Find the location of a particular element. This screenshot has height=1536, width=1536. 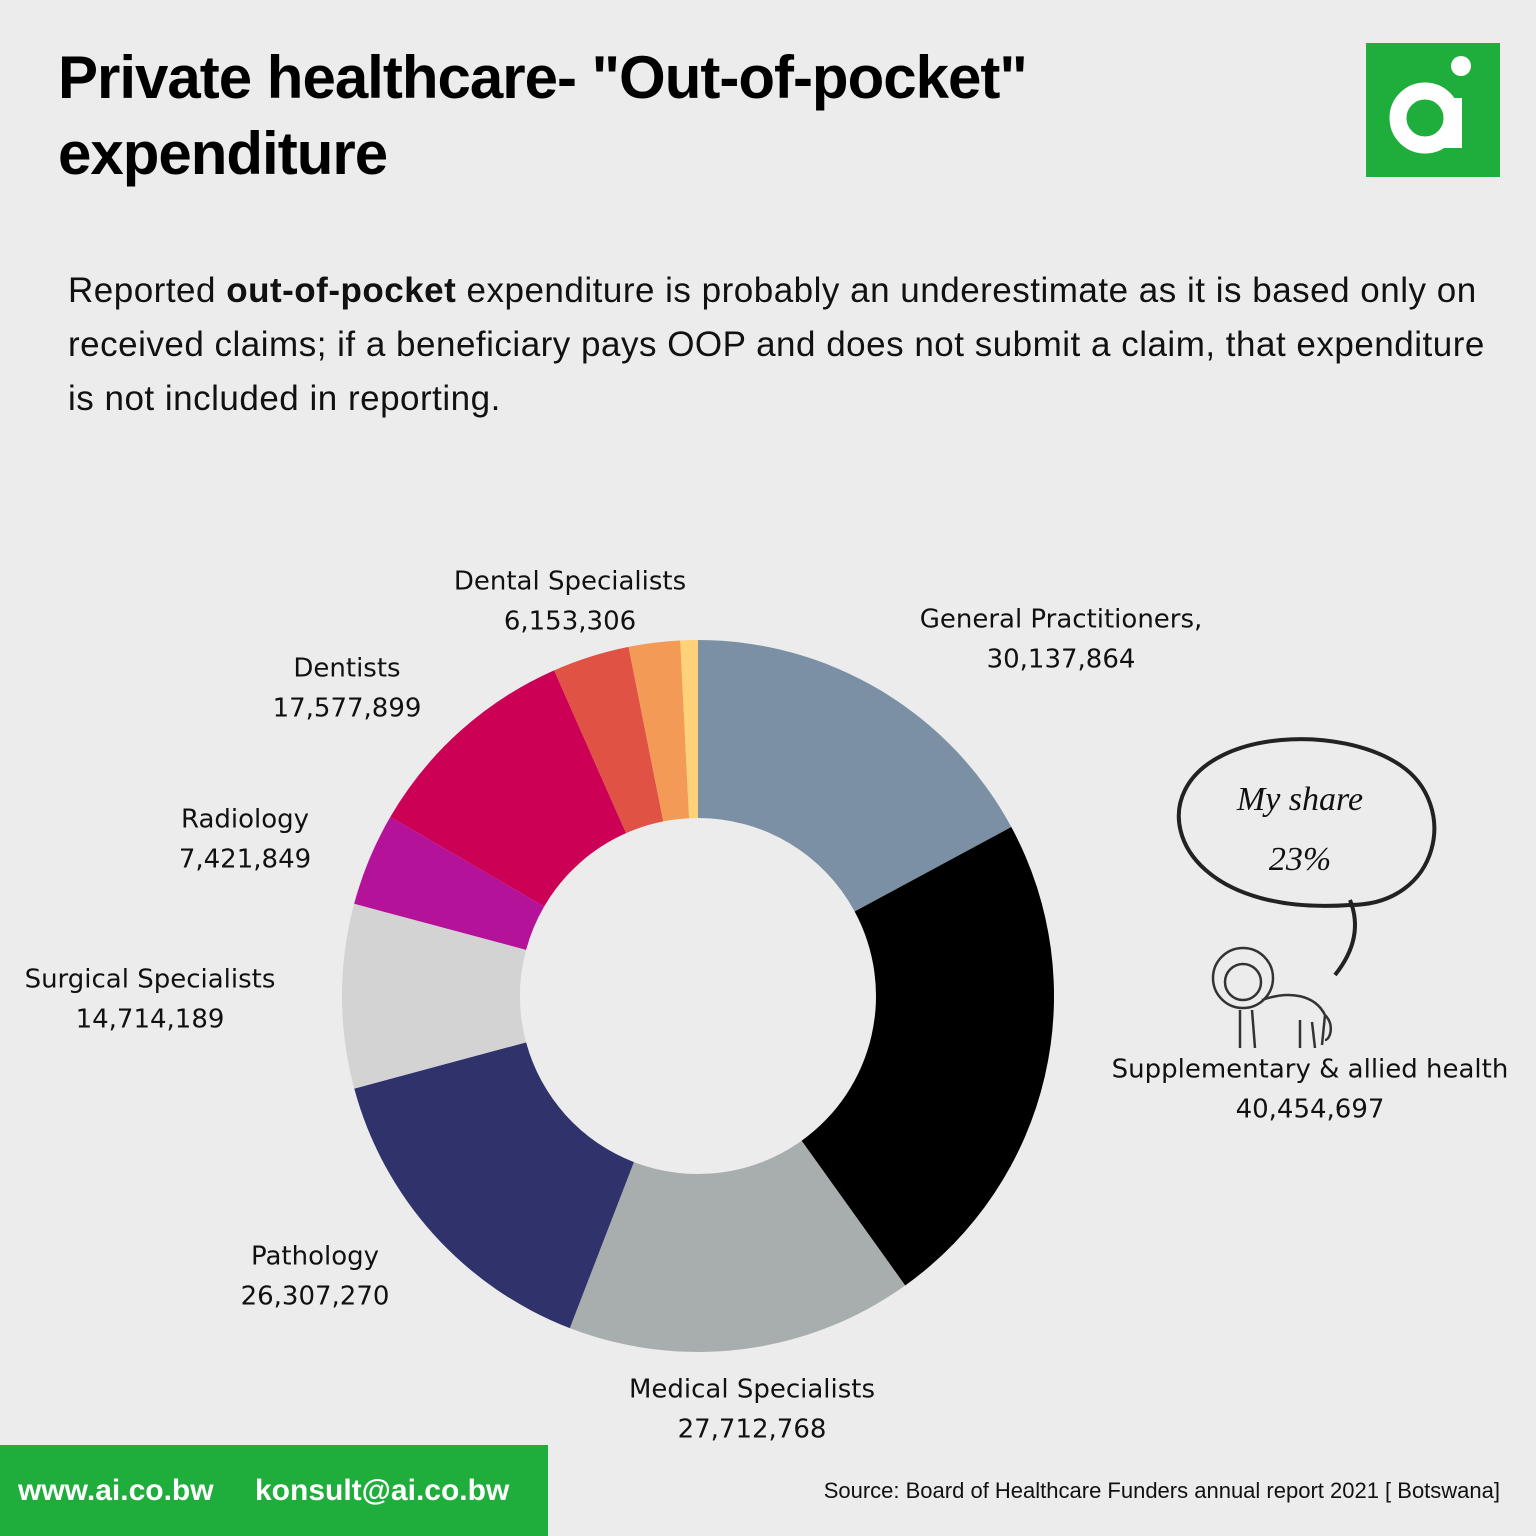

value-label: 6,153,306 is located at coordinates (570, 622).